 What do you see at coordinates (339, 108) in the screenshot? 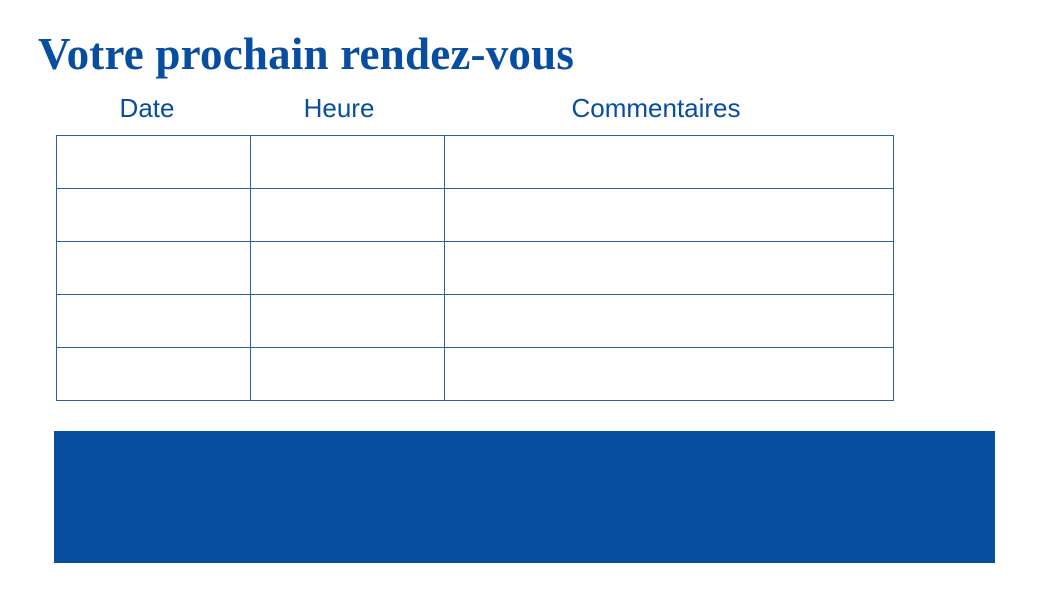
I see `column-header-heure: Heure` at bounding box center [339, 108].